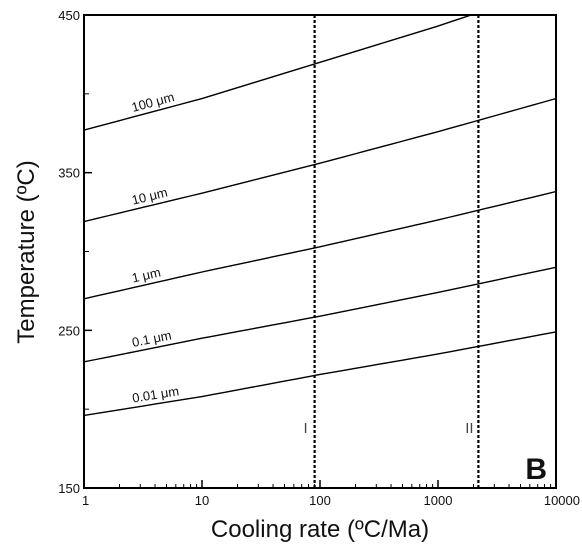 The height and width of the screenshot is (549, 582). Describe the element at coordinates (306, 428) in the screenshot. I see `marker-label: I` at that location.